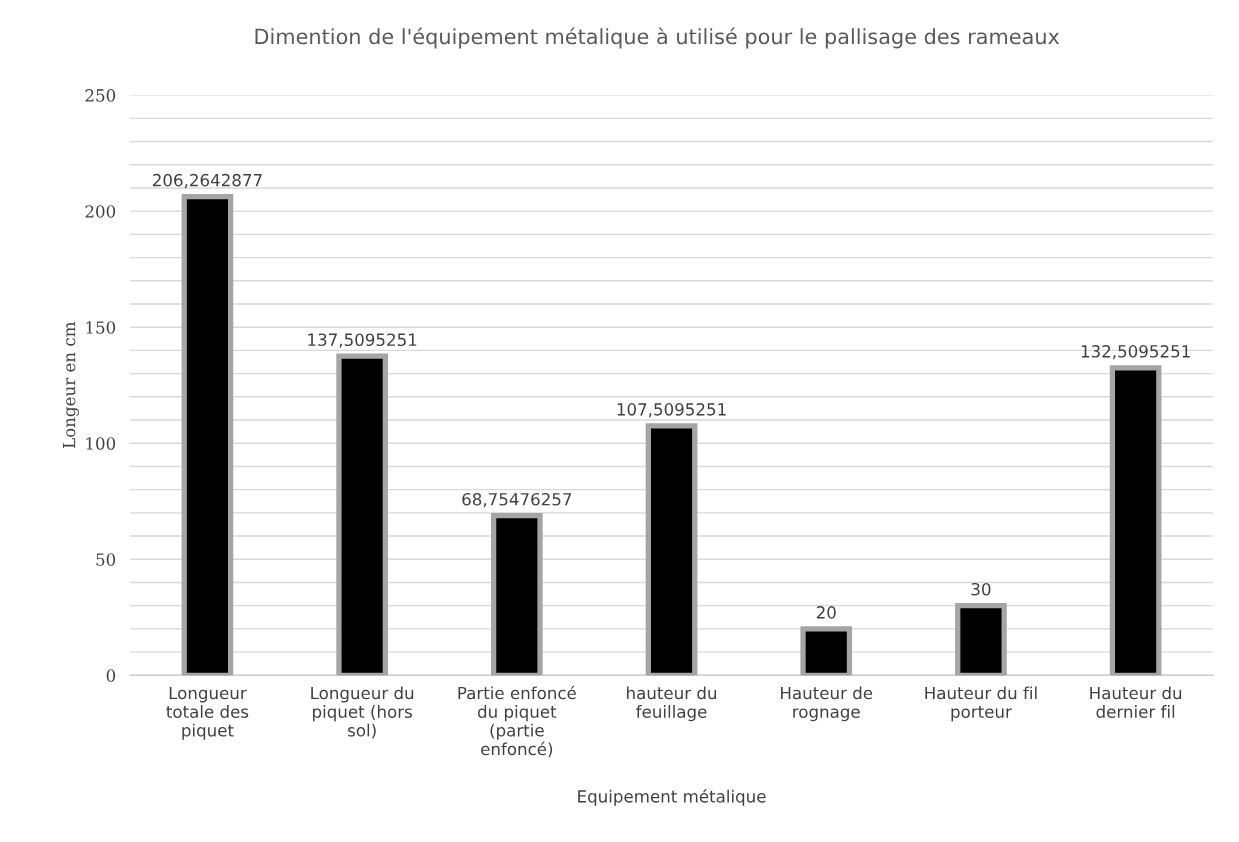  I want to click on x-tick-label: Hauteur du fil porteur, so click(981, 704).